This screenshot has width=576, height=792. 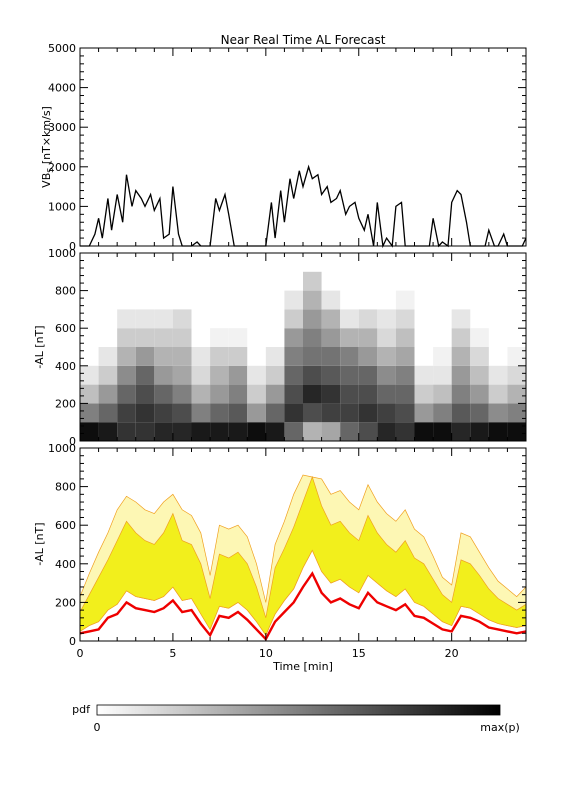 What do you see at coordinates (81, 709) in the screenshot?
I see `colorbar-label: pdf` at bounding box center [81, 709].